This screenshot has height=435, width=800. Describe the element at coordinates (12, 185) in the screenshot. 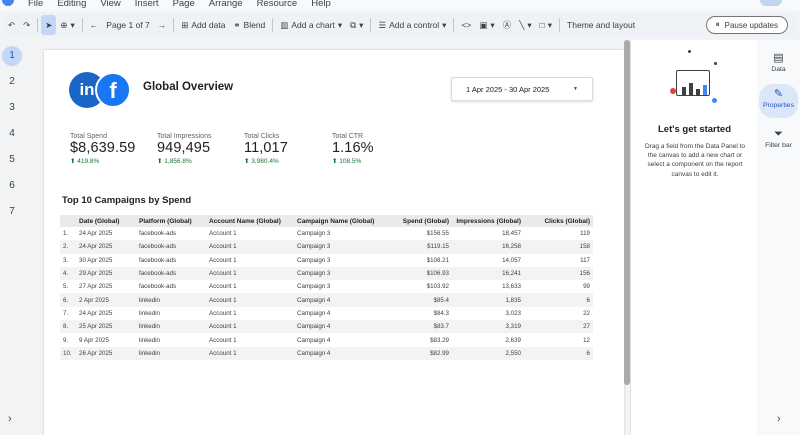

I see `page-tab-6: 6` at that location.